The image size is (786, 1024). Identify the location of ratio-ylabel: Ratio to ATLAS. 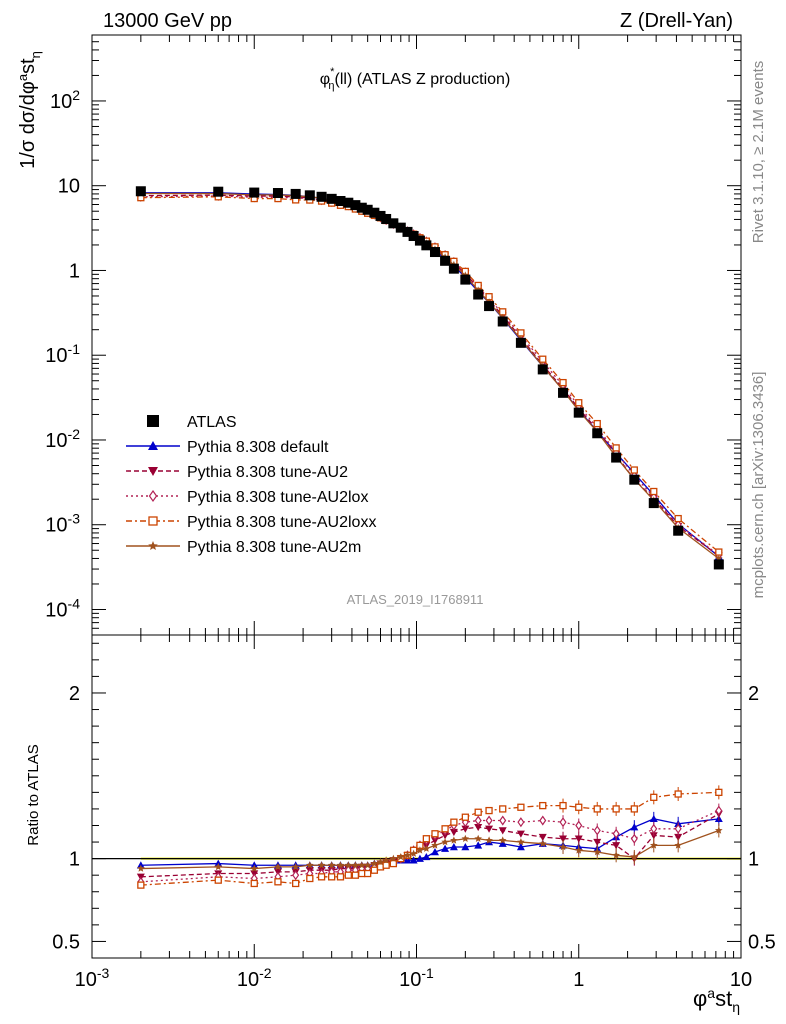
(33, 794).